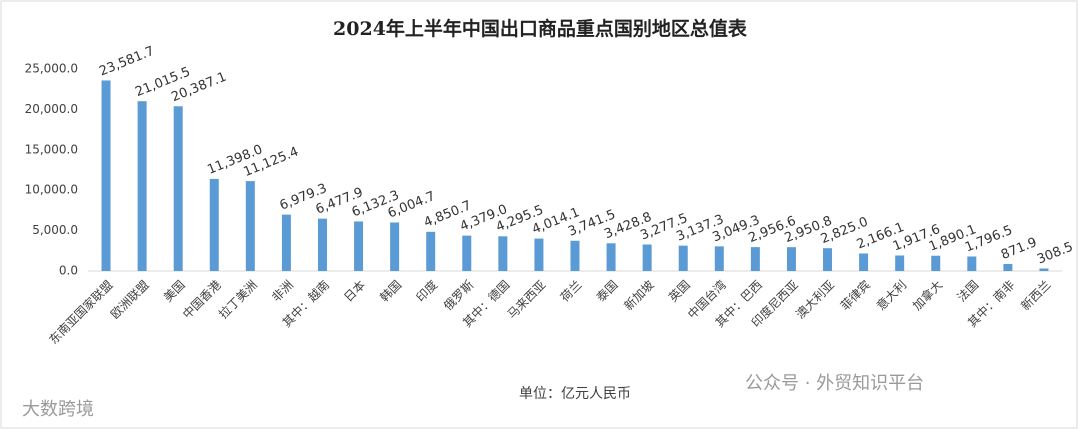 The height and width of the screenshot is (430, 1080). Describe the element at coordinates (51, 149) in the screenshot. I see `y-tick-label: 15,000.0` at that location.